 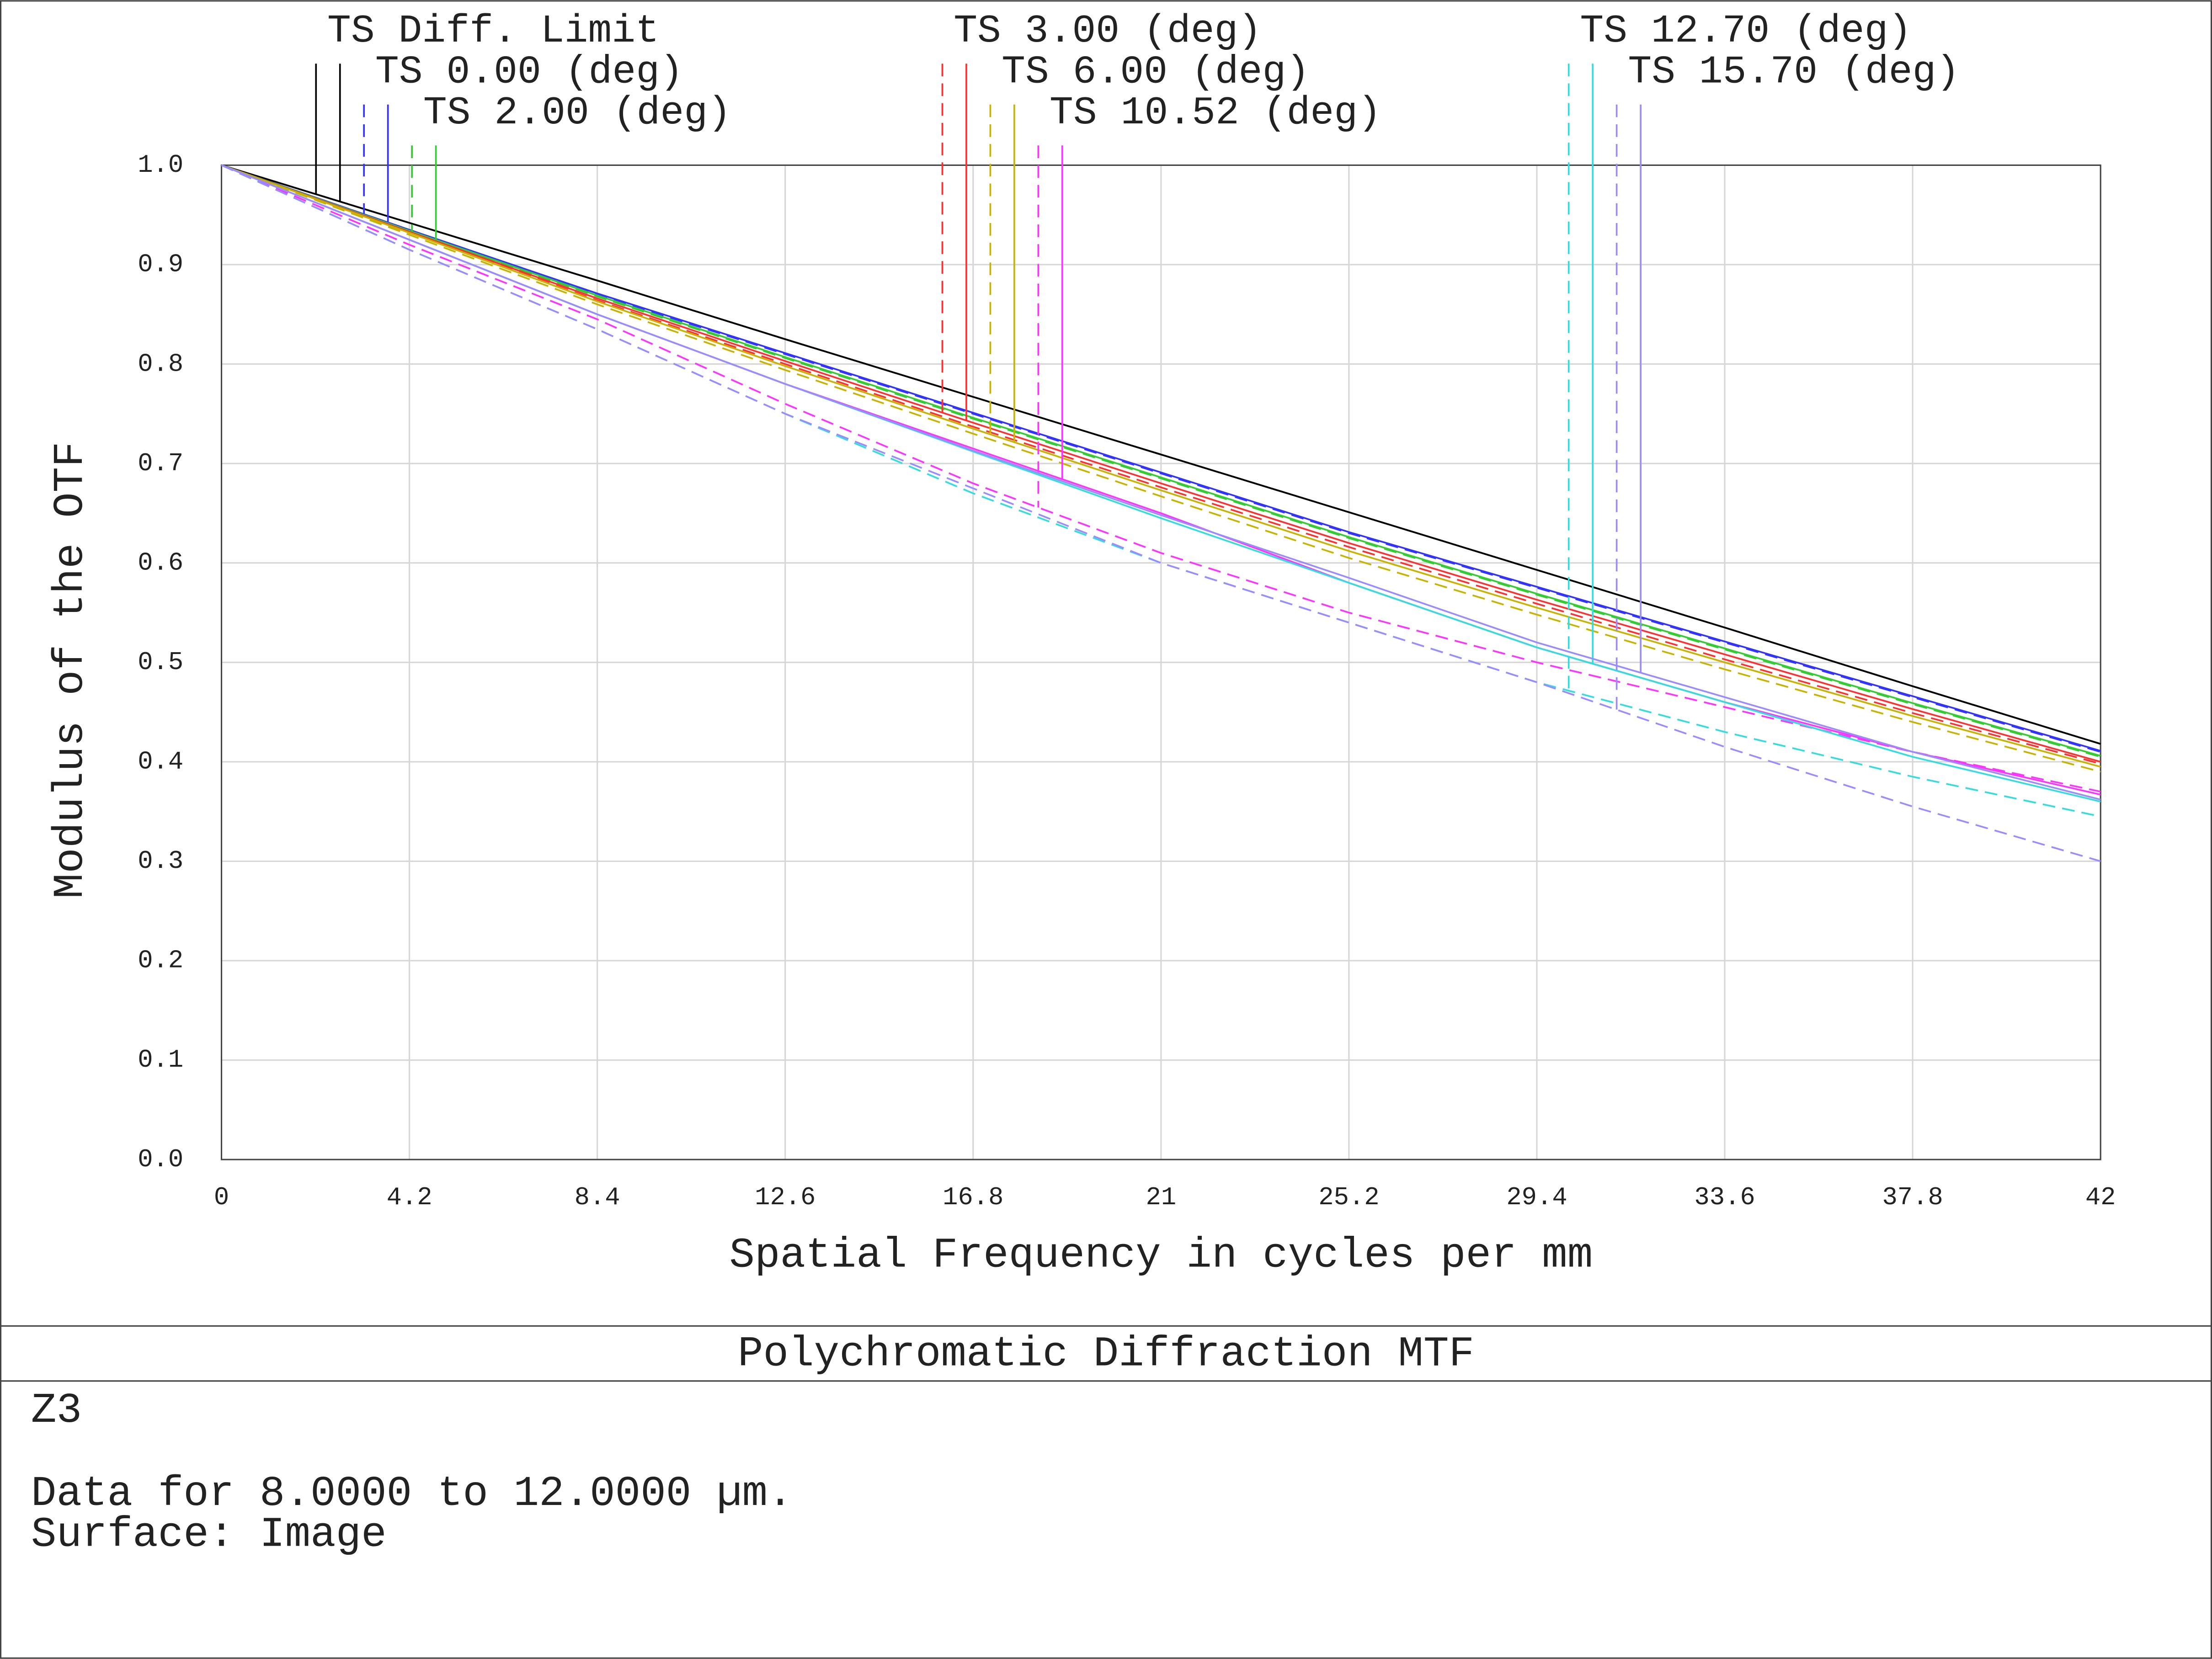 What do you see at coordinates (221, 1197) in the screenshot?
I see `x-tick-label: 0` at bounding box center [221, 1197].